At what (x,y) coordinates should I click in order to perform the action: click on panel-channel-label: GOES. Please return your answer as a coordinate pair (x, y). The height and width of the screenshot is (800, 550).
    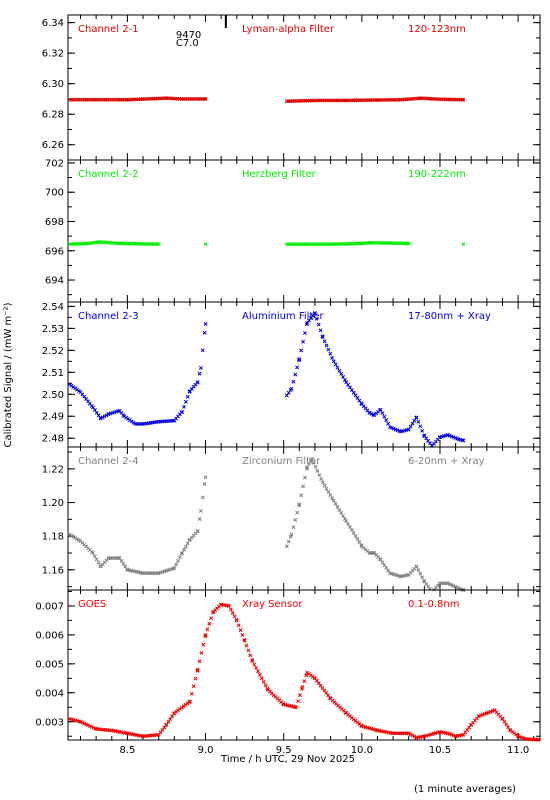
    Looking at the image, I should click on (92, 604).